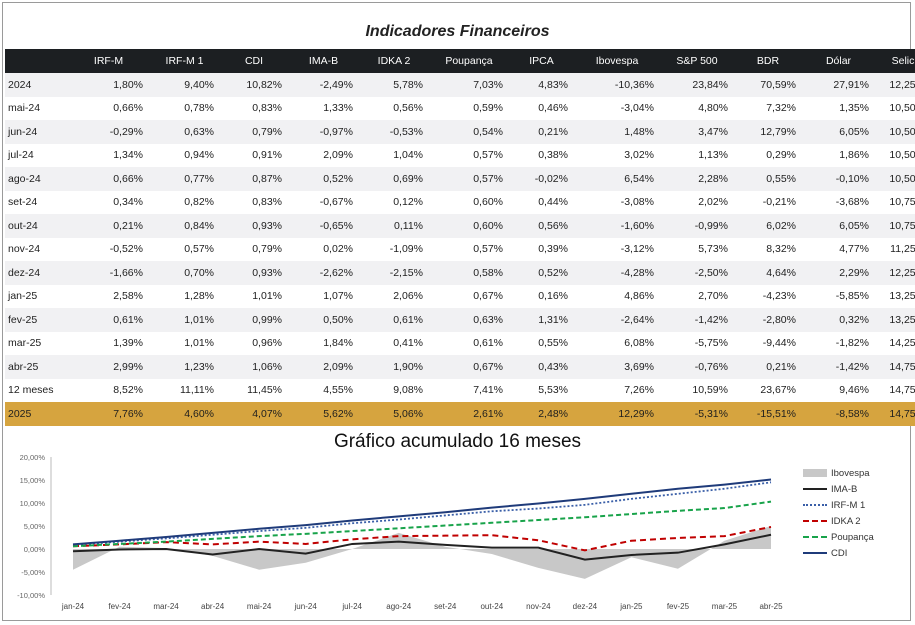 The image size is (915, 625). I want to click on table-cell: 0,38%, so click(541, 155).